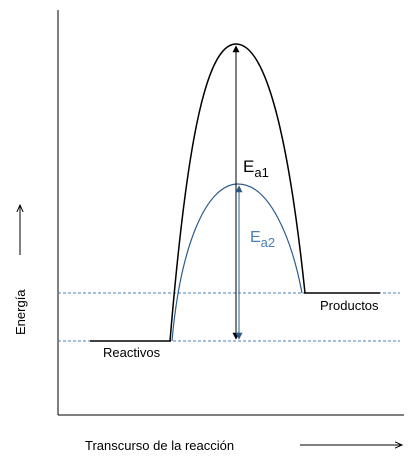 Image resolution: width=418 pixels, height=457 pixels. Describe the element at coordinates (237, 262) in the screenshot. I see `catalyzed-curve` at that location.